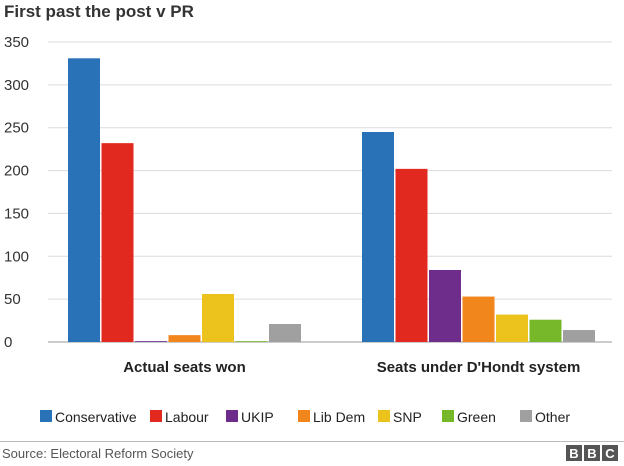  What do you see at coordinates (407, 417) in the screenshot?
I see `legend-label: SNP` at bounding box center [407, 417].